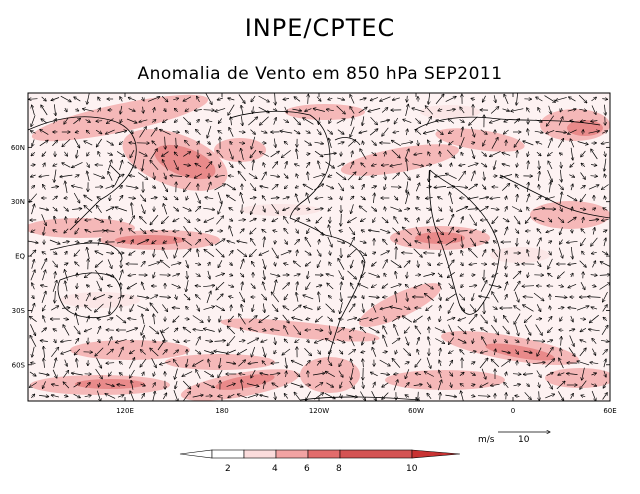 This screenshot has width=640, height=494. I want to click on japan-coastline, so click(115, 175).